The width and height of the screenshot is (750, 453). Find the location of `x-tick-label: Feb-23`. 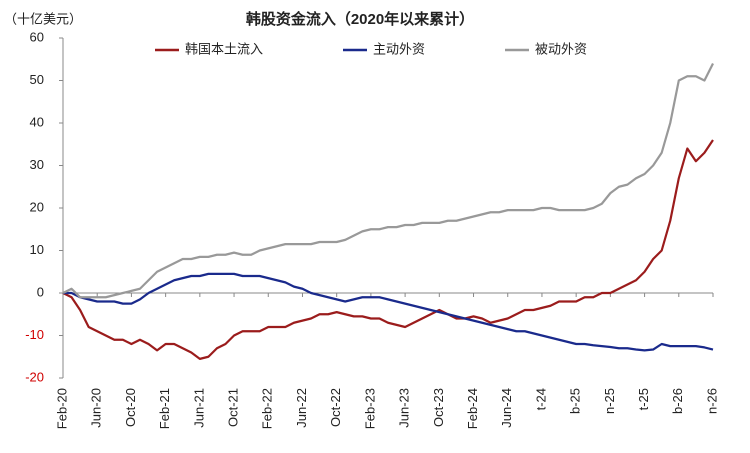

x-tick-label: Feb-23 is located at coordinates (369, 408).